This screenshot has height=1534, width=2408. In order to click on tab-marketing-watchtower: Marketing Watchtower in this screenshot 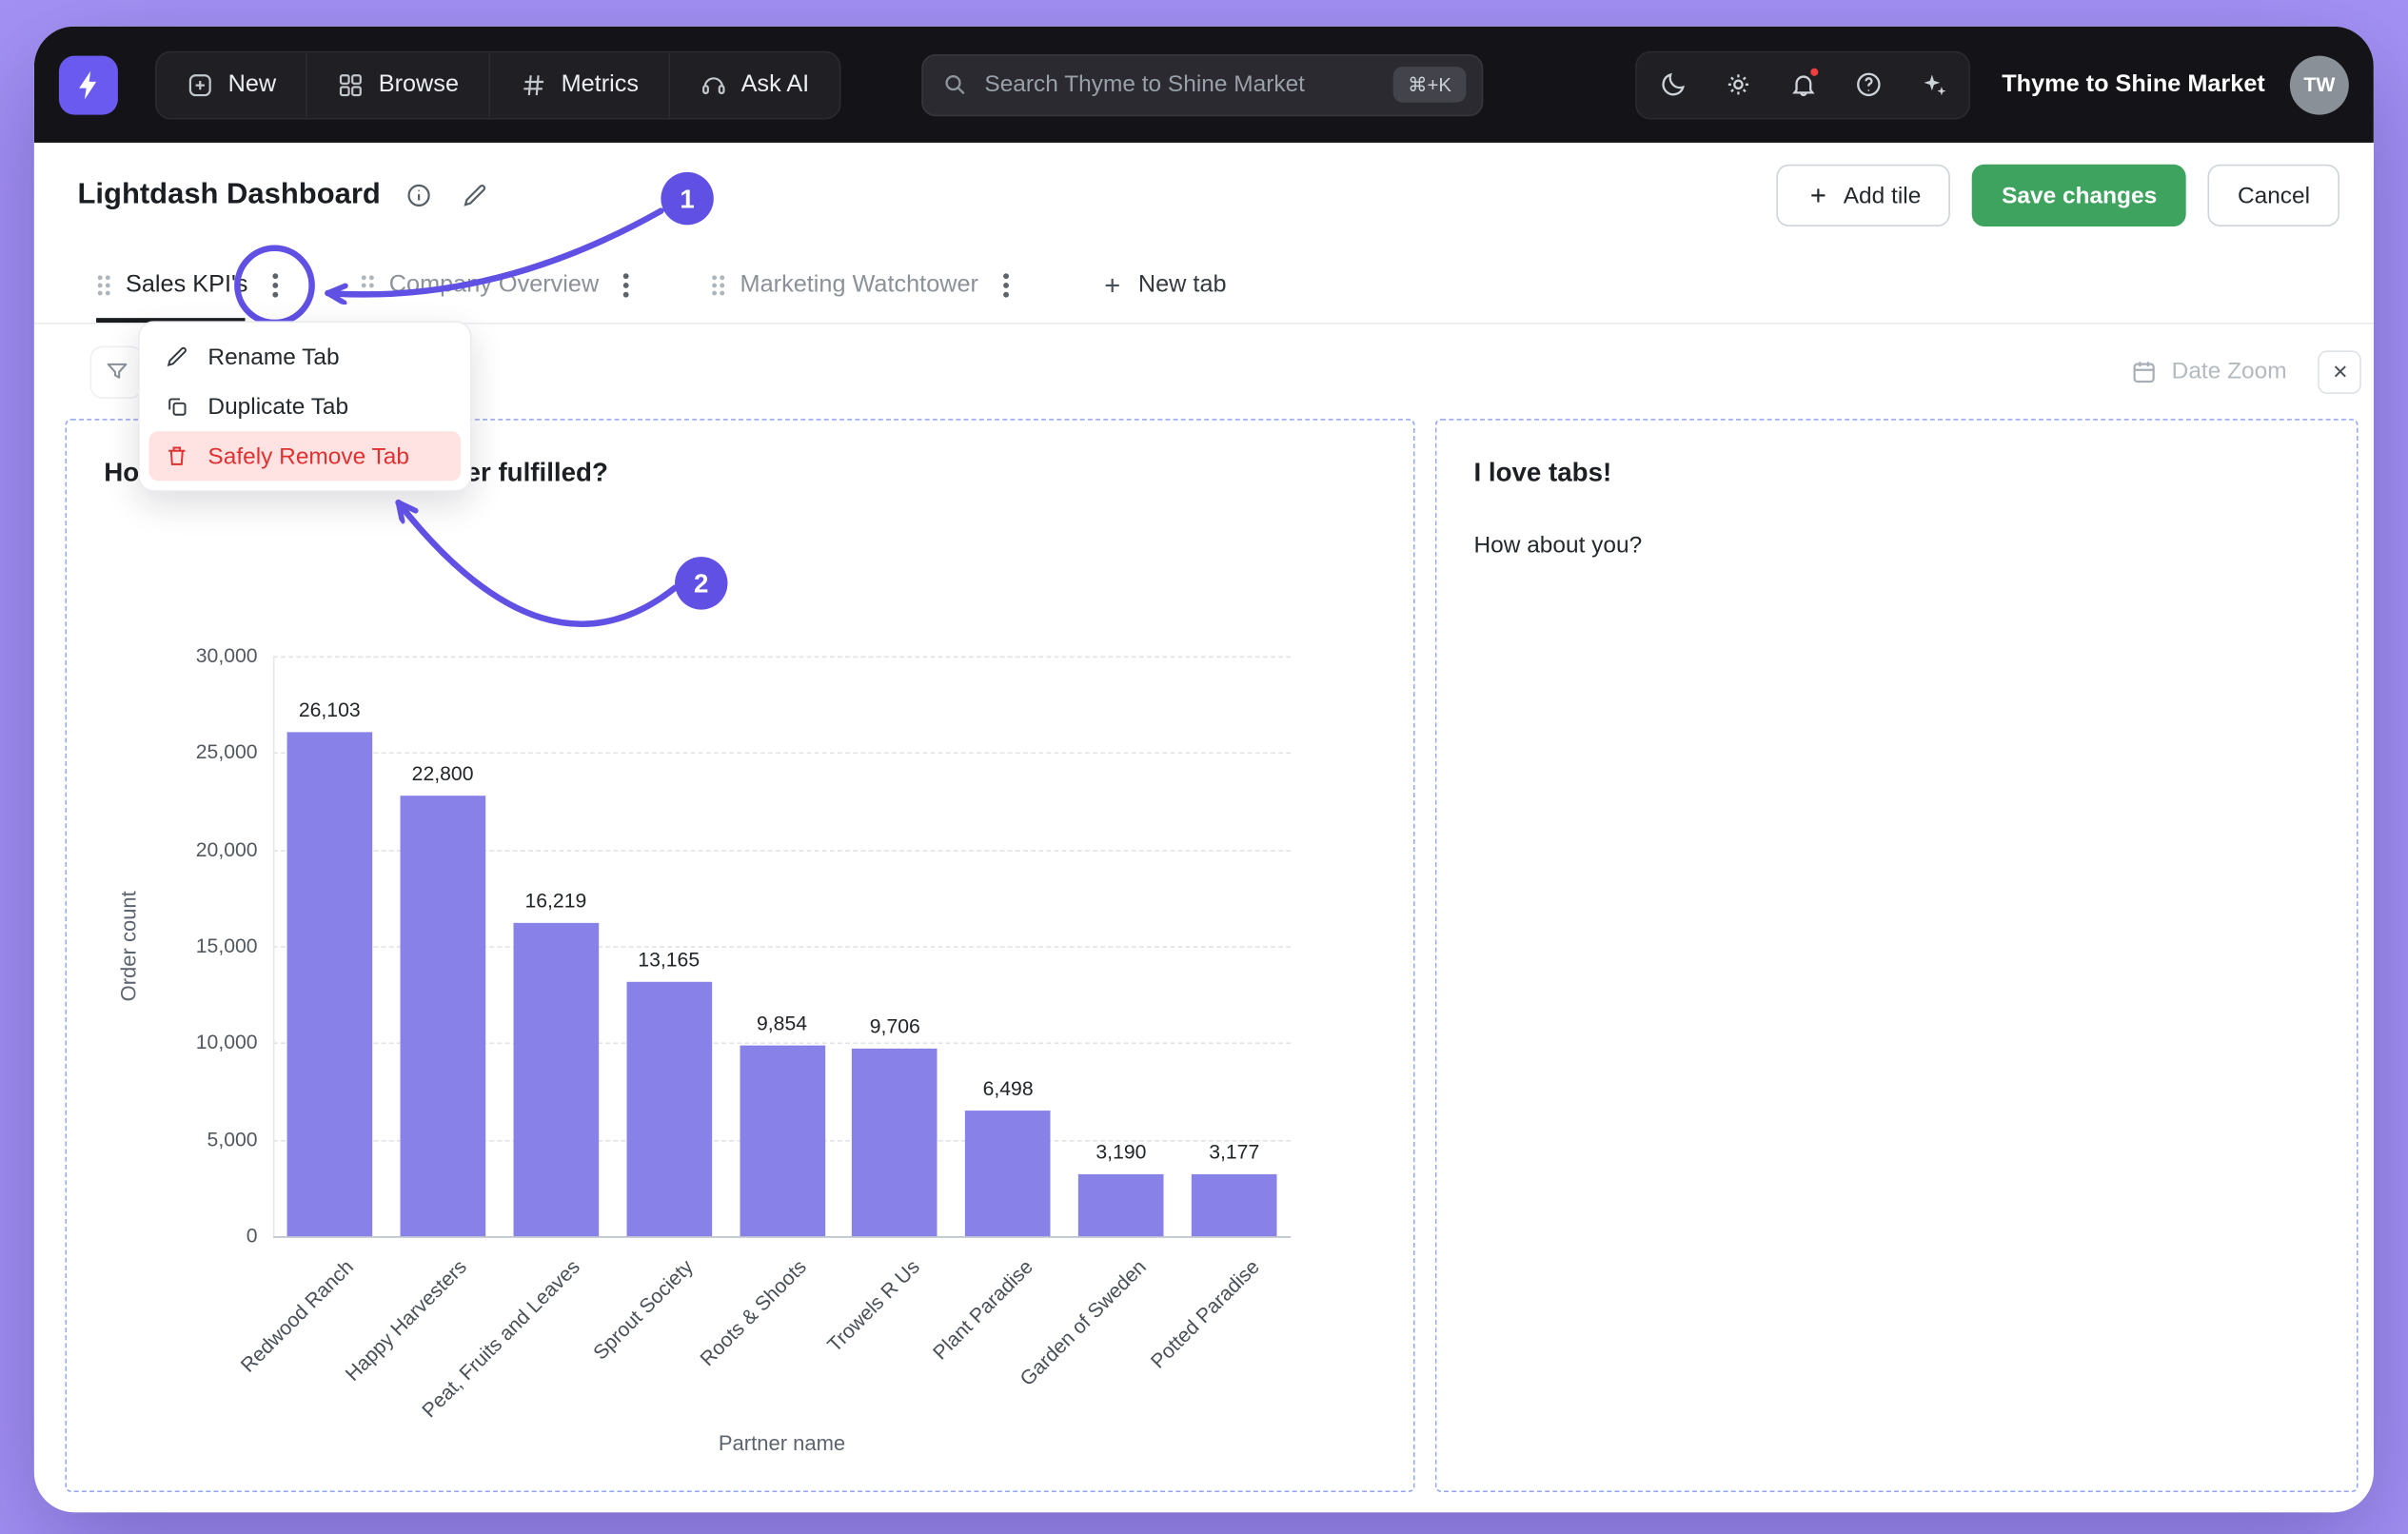, I will do `click(865, 286)`.